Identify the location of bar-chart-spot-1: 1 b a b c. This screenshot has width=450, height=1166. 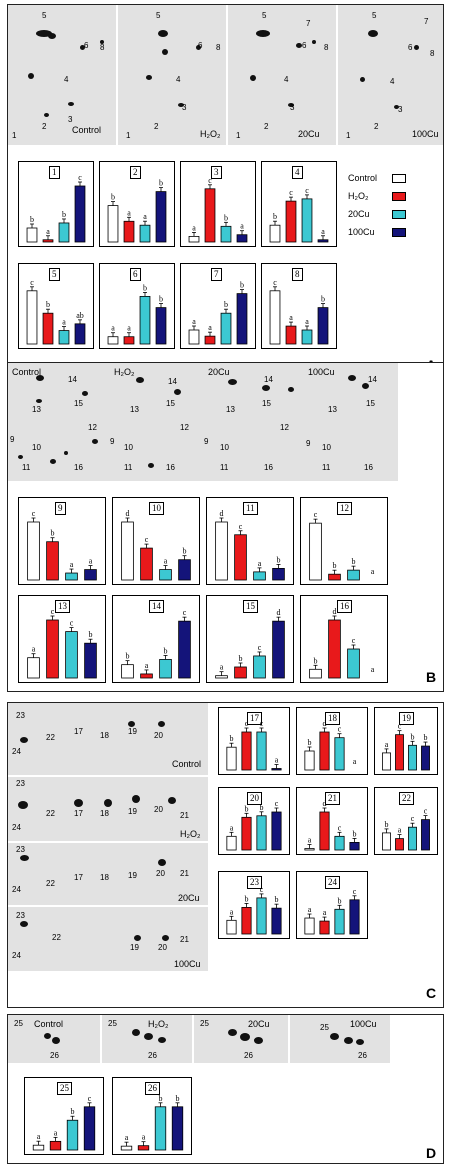
(56, 204).